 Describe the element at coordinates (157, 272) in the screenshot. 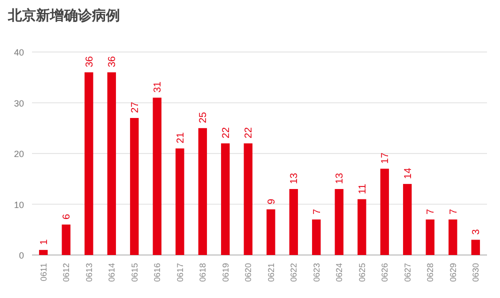

I see `x-tick-label: 0616` at that location.